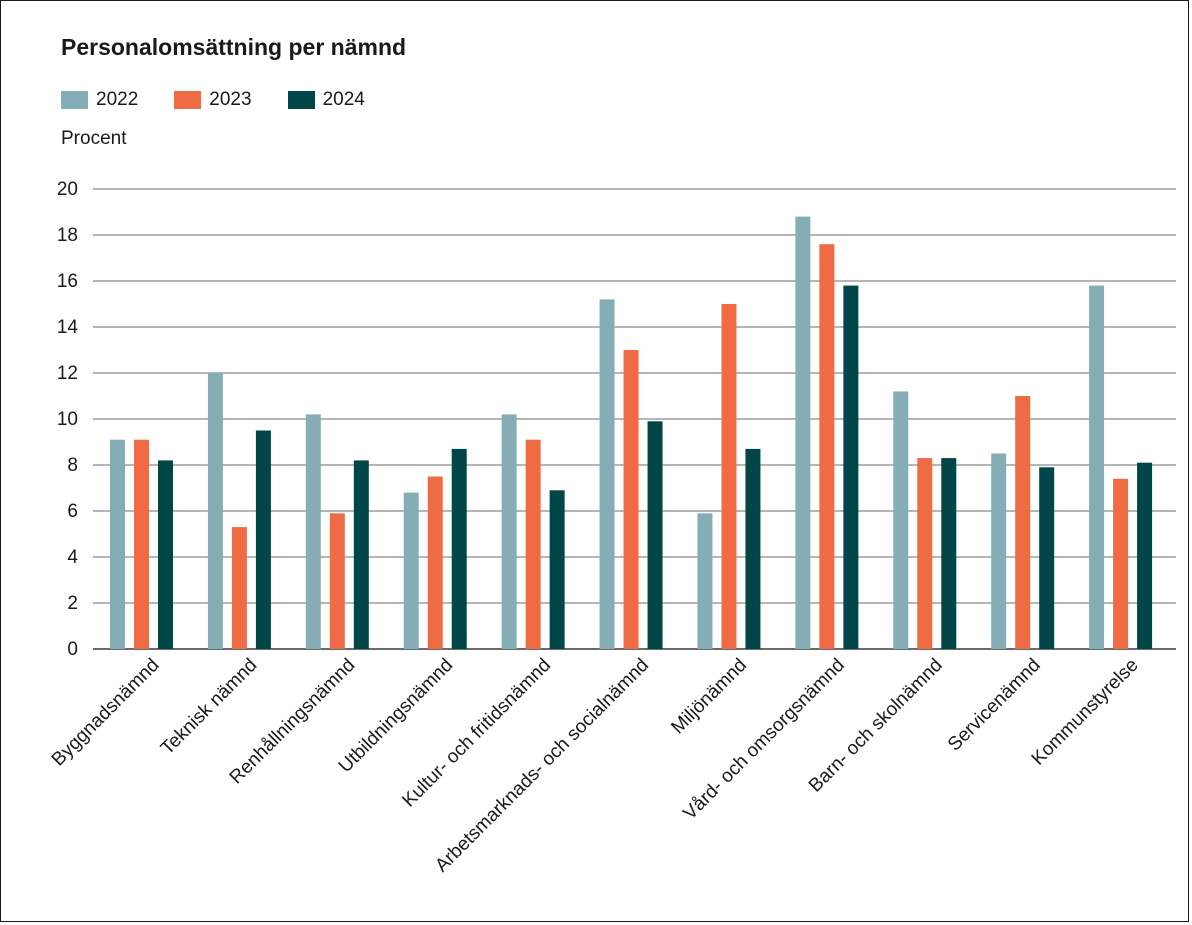  I want to click on legend-label-2022: 2022, so click(117, 99).